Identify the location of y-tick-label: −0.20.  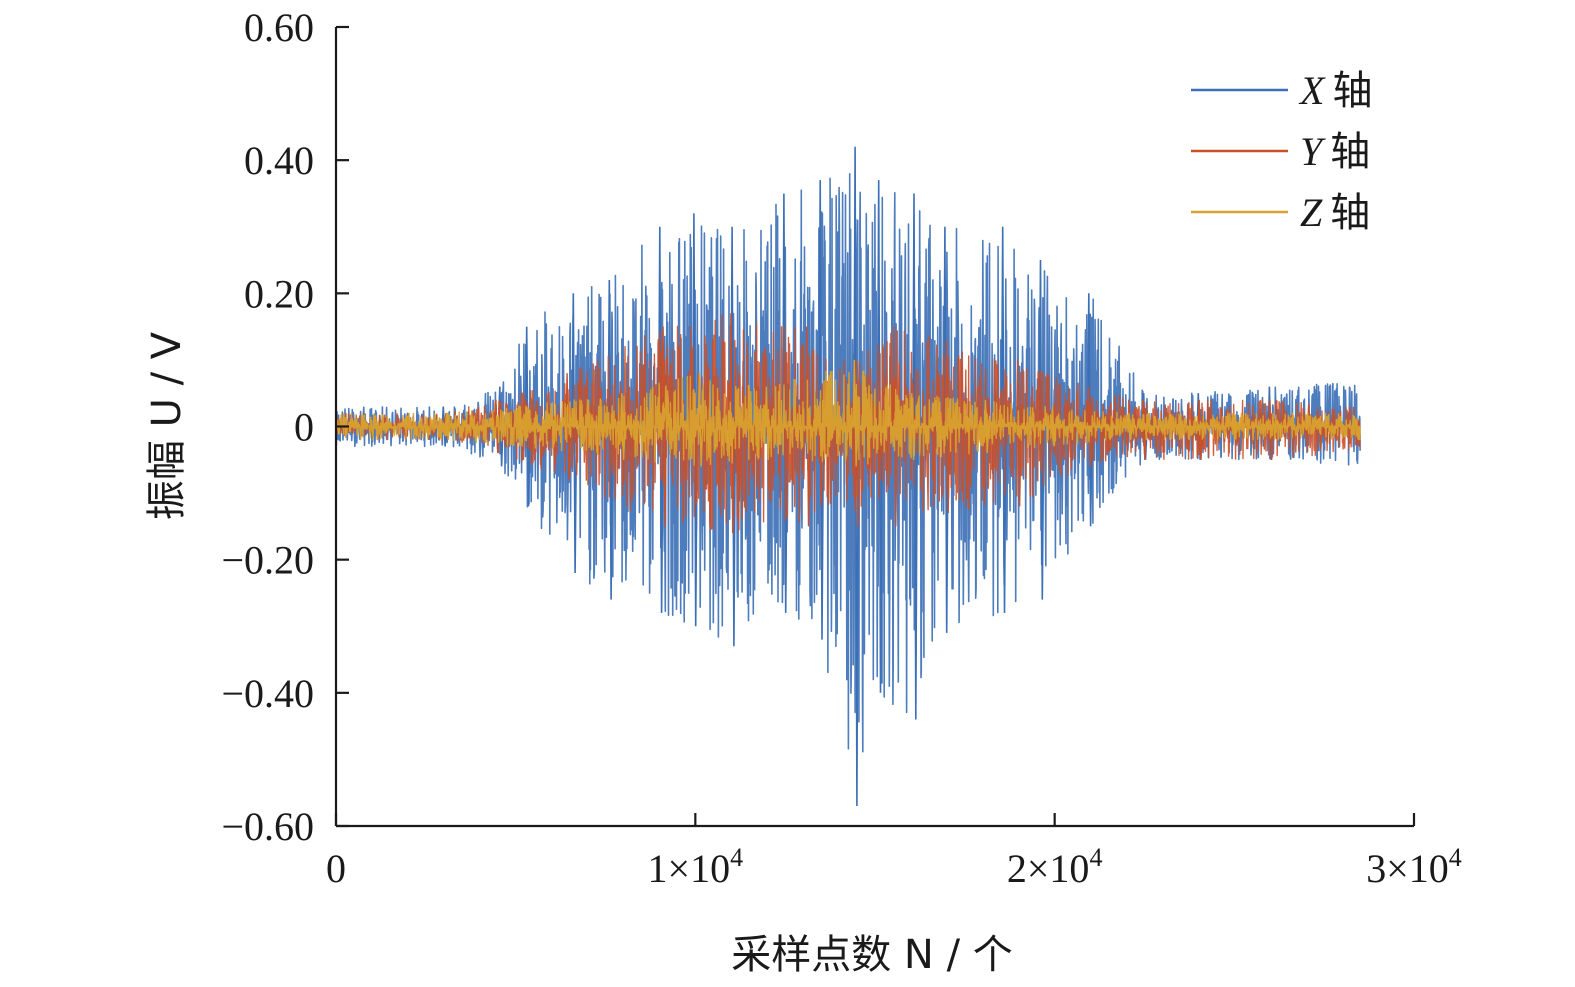
(267, 560).